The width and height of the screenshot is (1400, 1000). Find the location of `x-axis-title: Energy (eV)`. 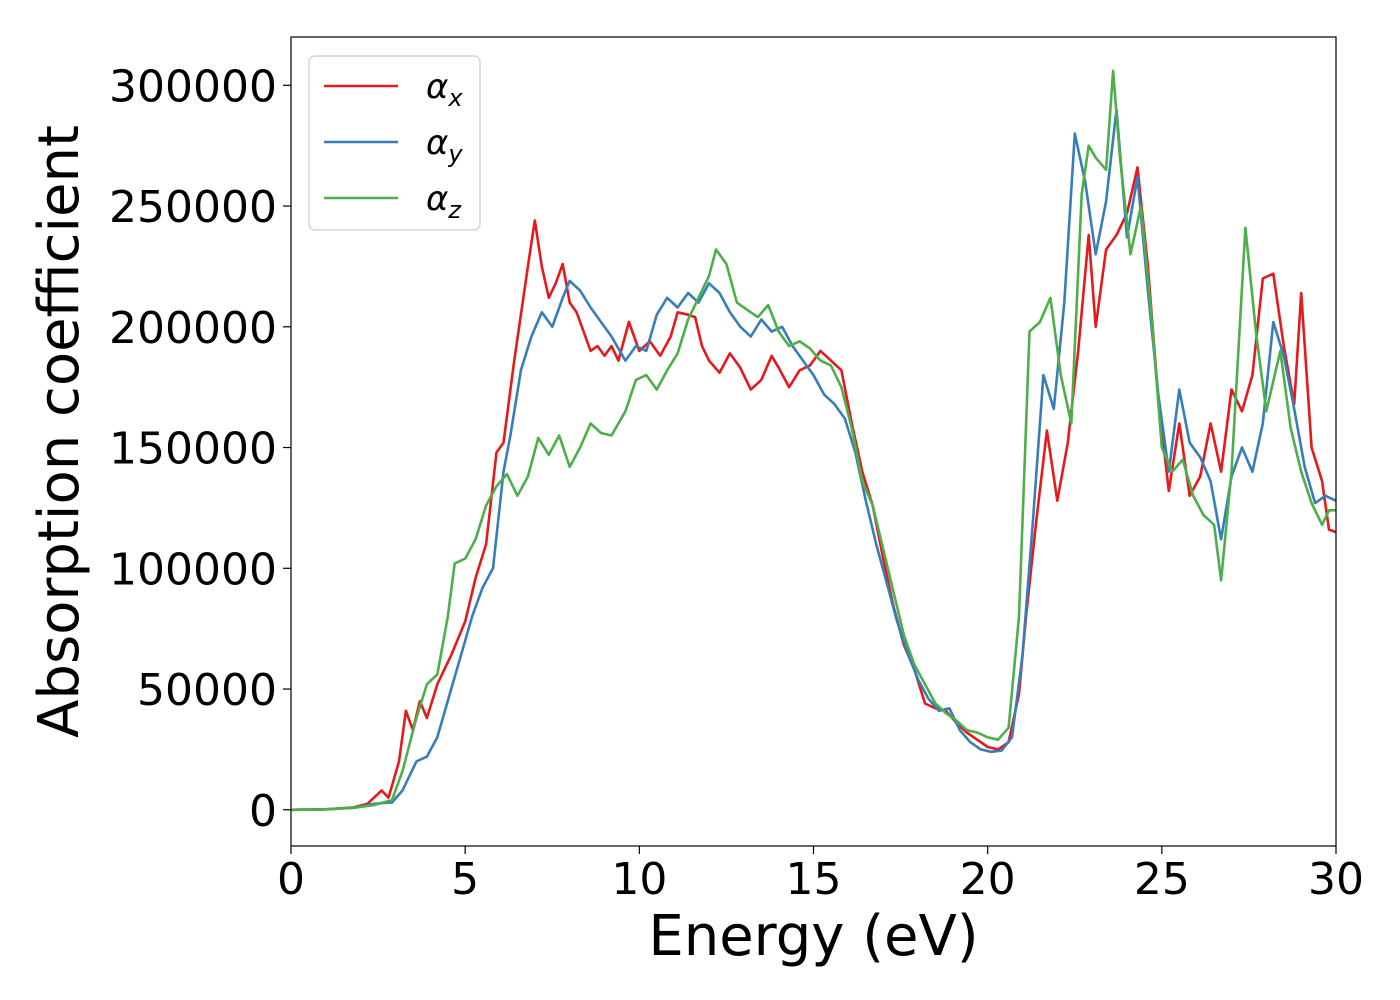

x-axis-title: Energy (eV) is located at coordinates (813, 936).